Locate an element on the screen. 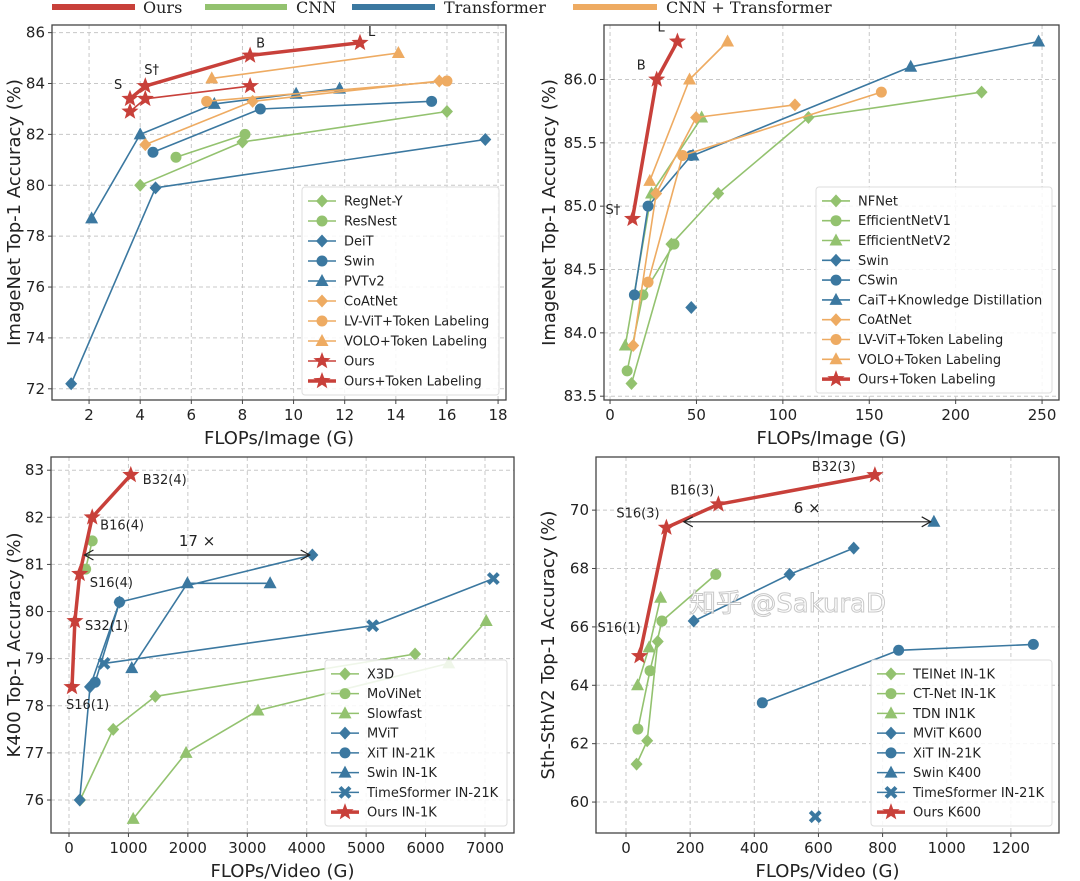  x-tick-label: 1200 is located at coordinates (1011, 848).